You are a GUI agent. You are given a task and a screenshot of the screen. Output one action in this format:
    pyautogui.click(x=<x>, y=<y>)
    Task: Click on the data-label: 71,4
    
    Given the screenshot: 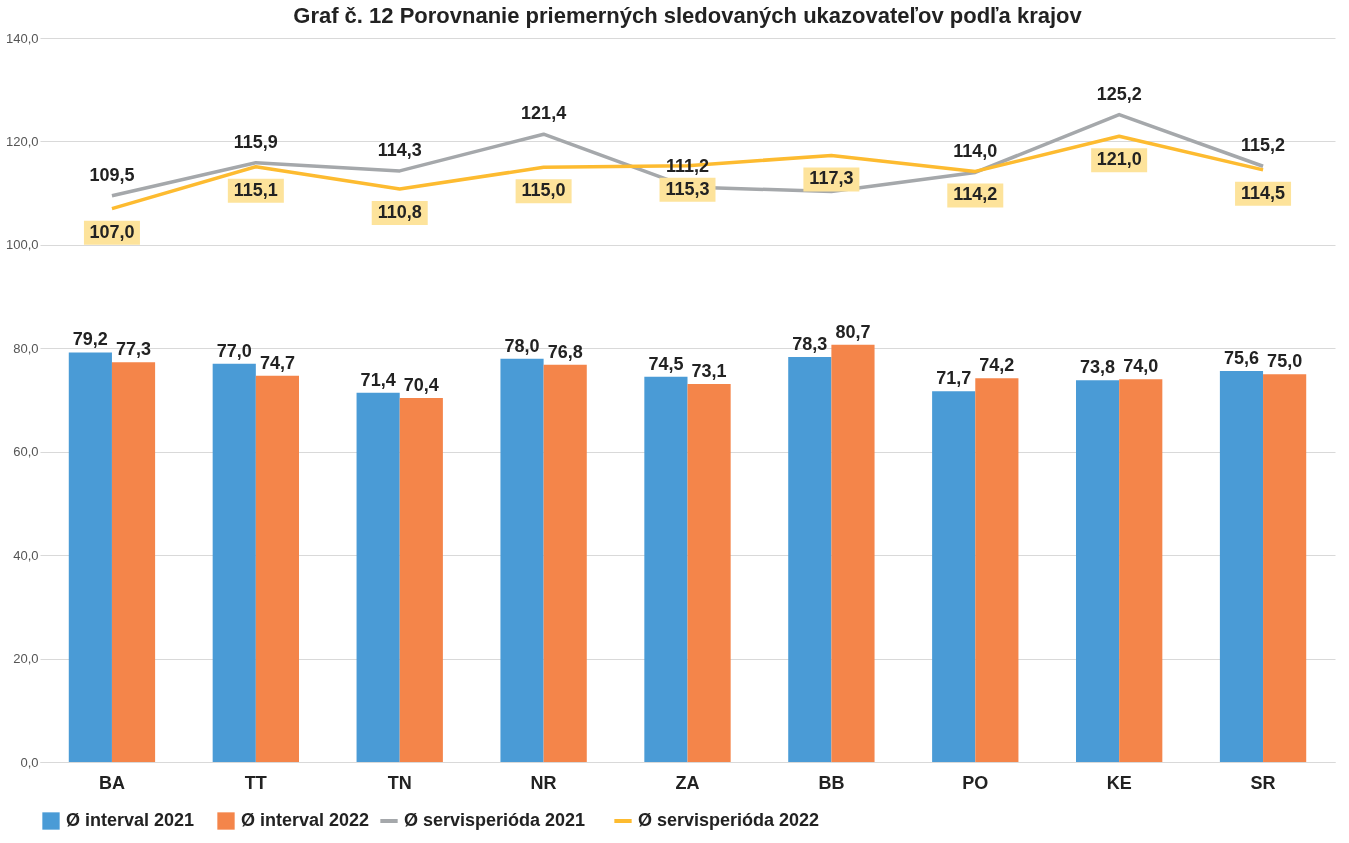 What is the action you would take?
    pyautogui.click(x=378, y=379)
    